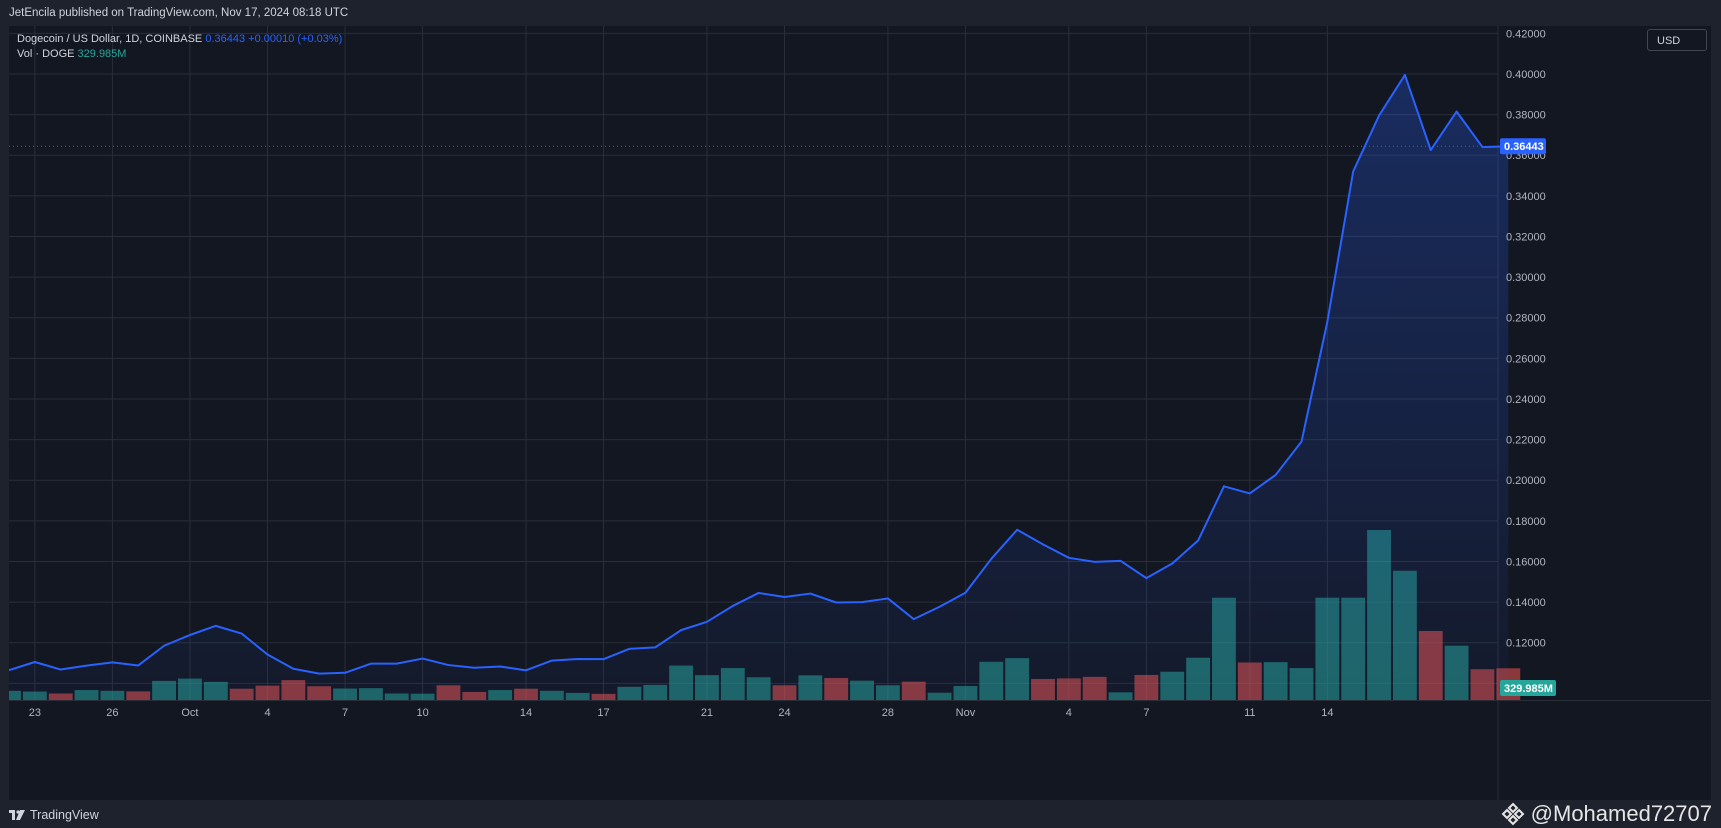 This screenshot has height=828, width=1721. Describe the element at coordinates (1526, 75) in the screenshot. I see `price-tick-label: 0.40000` at that location.